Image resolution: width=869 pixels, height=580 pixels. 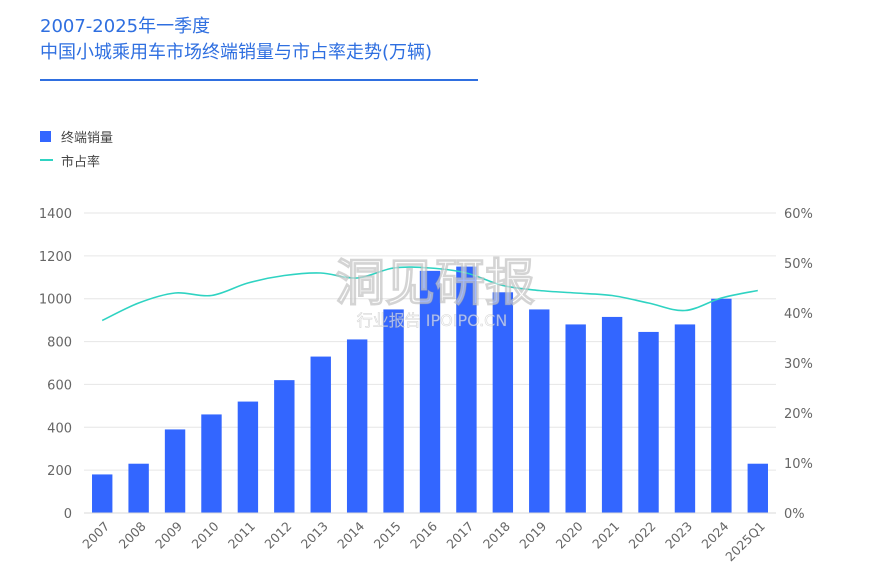 What do you see at coordinates (423, 534) in the screenshot?
I see `x-axis-tick-label: 2016` at bounding box center [423, 534].